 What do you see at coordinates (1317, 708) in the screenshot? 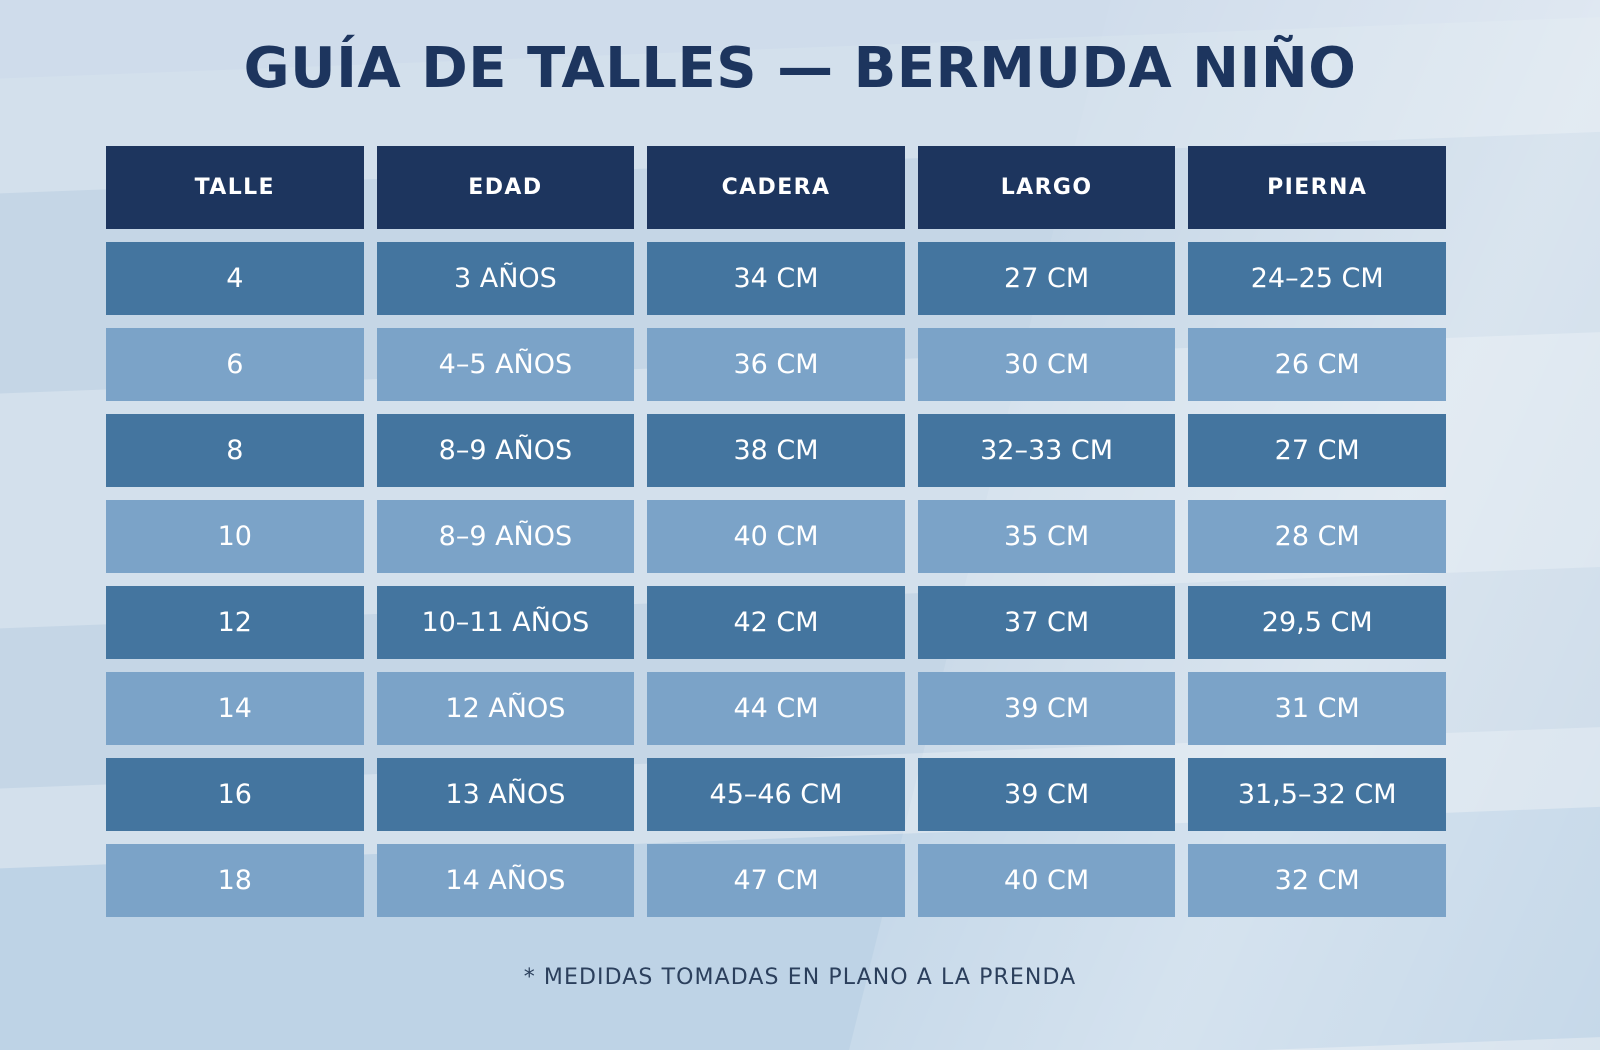
I see `cell-pierna-row-6: 31 CM` at bounding box center [1317, 708].